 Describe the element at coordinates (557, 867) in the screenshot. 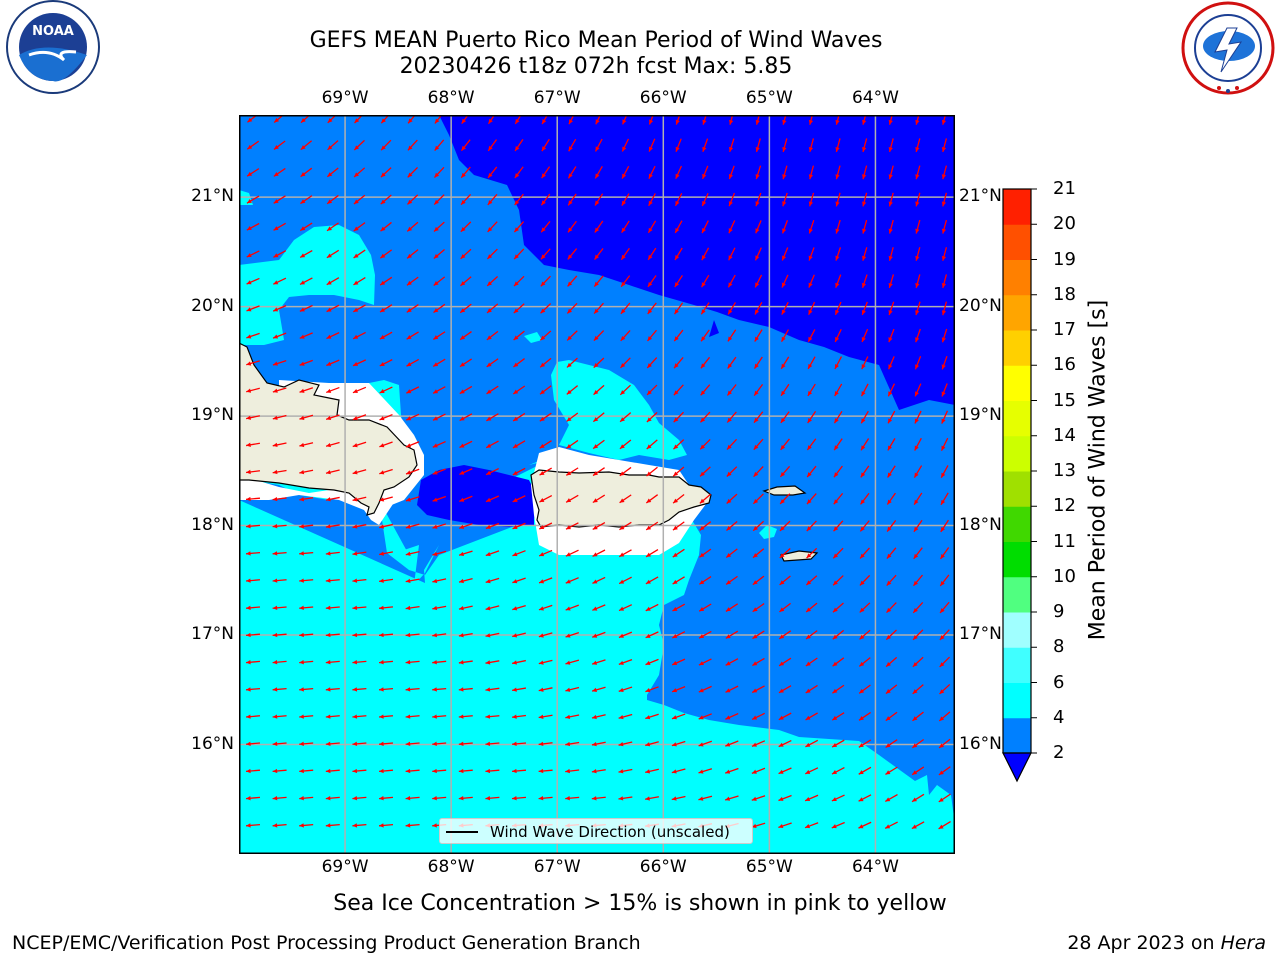

I see `lon-tick-label-bottom: 67°W` at that location.